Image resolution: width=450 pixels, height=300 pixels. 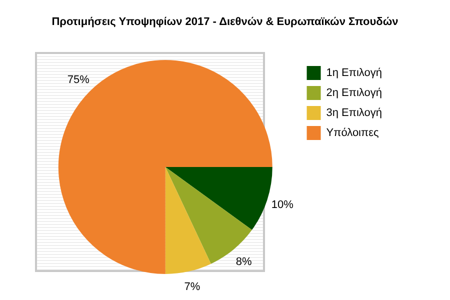 What do you see at coordinates (78, 80) in the screenshot?
I see `data-label: 75%` at bounding box center [78, 80].